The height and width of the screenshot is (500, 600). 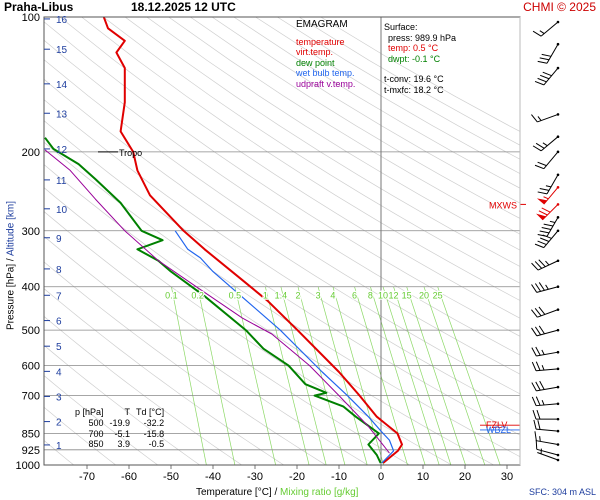 What do you see at coordinates (465, 477) in the screenshot?
I see `temperature-tick-label: 20` at bounding box center [465, 477].